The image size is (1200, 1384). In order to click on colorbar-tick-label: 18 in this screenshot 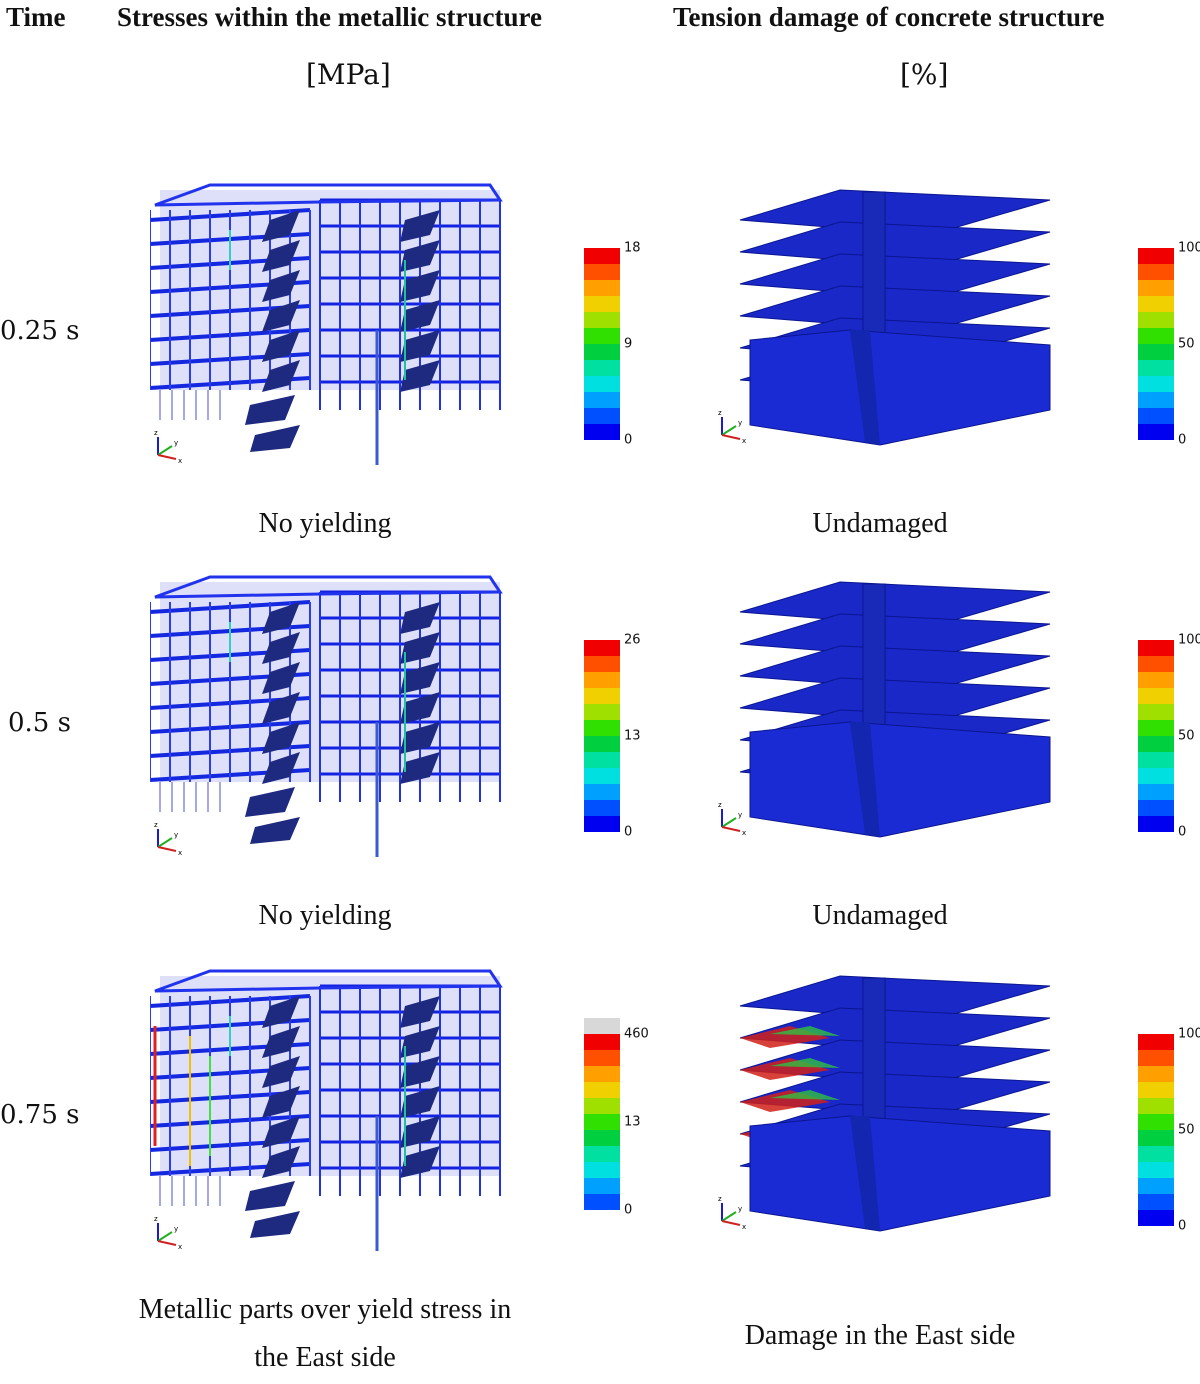, I will do `click(632, 248)`.